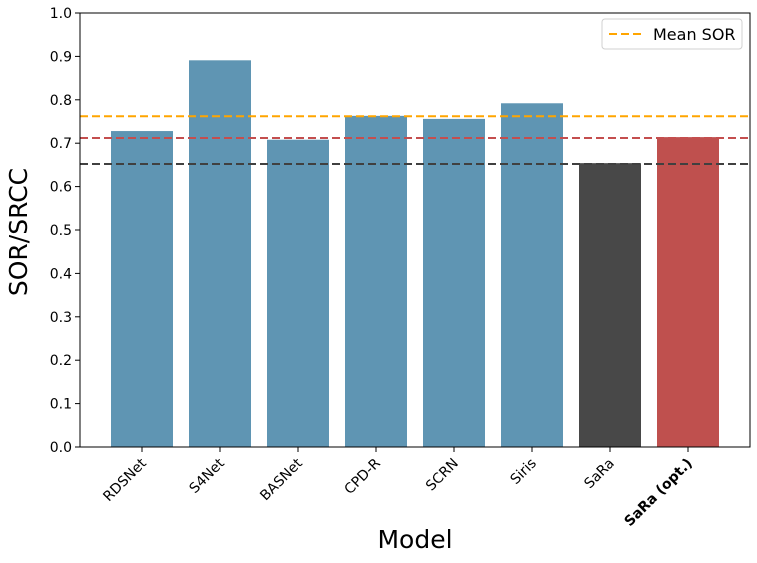 The image size is (757, 563). Describe the element at coordinates (376, 281) in the screenshot. I see `bar-cpd-r` at that location.